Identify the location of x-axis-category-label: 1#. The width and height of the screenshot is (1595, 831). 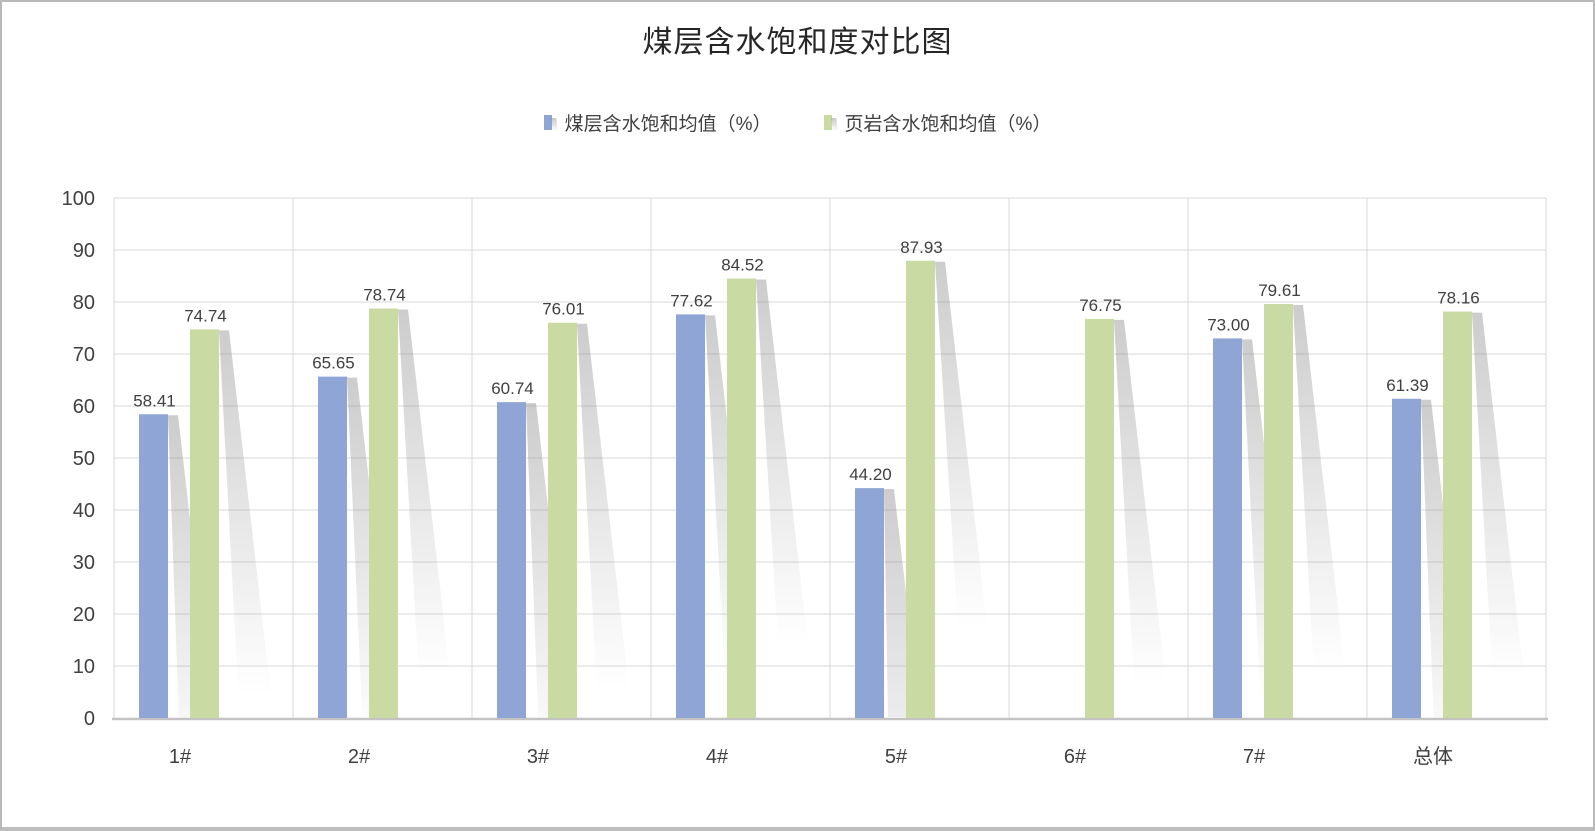
(180, 757).